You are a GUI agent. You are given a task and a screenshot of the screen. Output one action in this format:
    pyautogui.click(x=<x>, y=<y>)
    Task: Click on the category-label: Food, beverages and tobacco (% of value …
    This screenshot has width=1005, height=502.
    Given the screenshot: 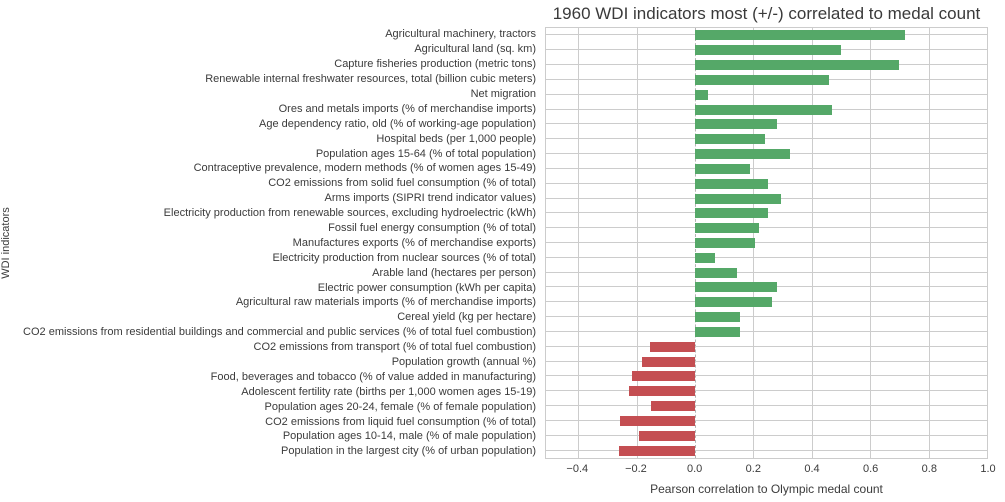 What is the action you would take?
    pyautogui.click(x=373, y=376)
    